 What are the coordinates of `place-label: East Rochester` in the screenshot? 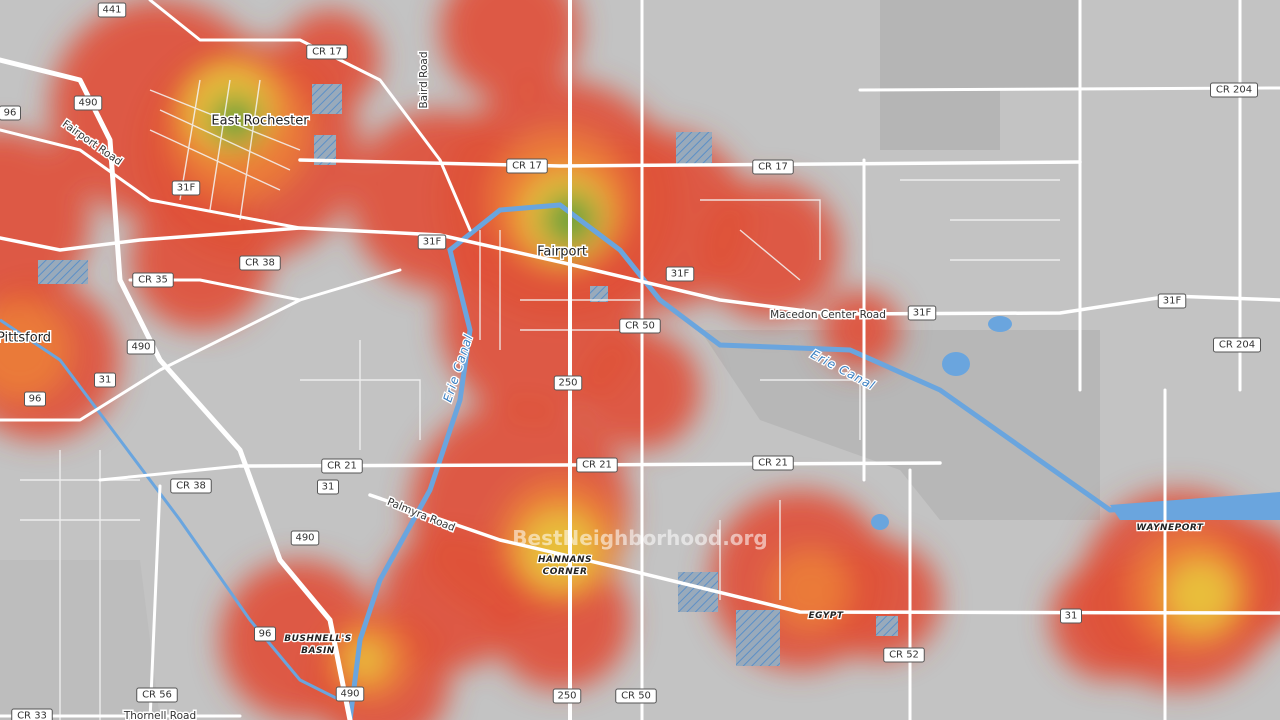 It's located at (260, 121).